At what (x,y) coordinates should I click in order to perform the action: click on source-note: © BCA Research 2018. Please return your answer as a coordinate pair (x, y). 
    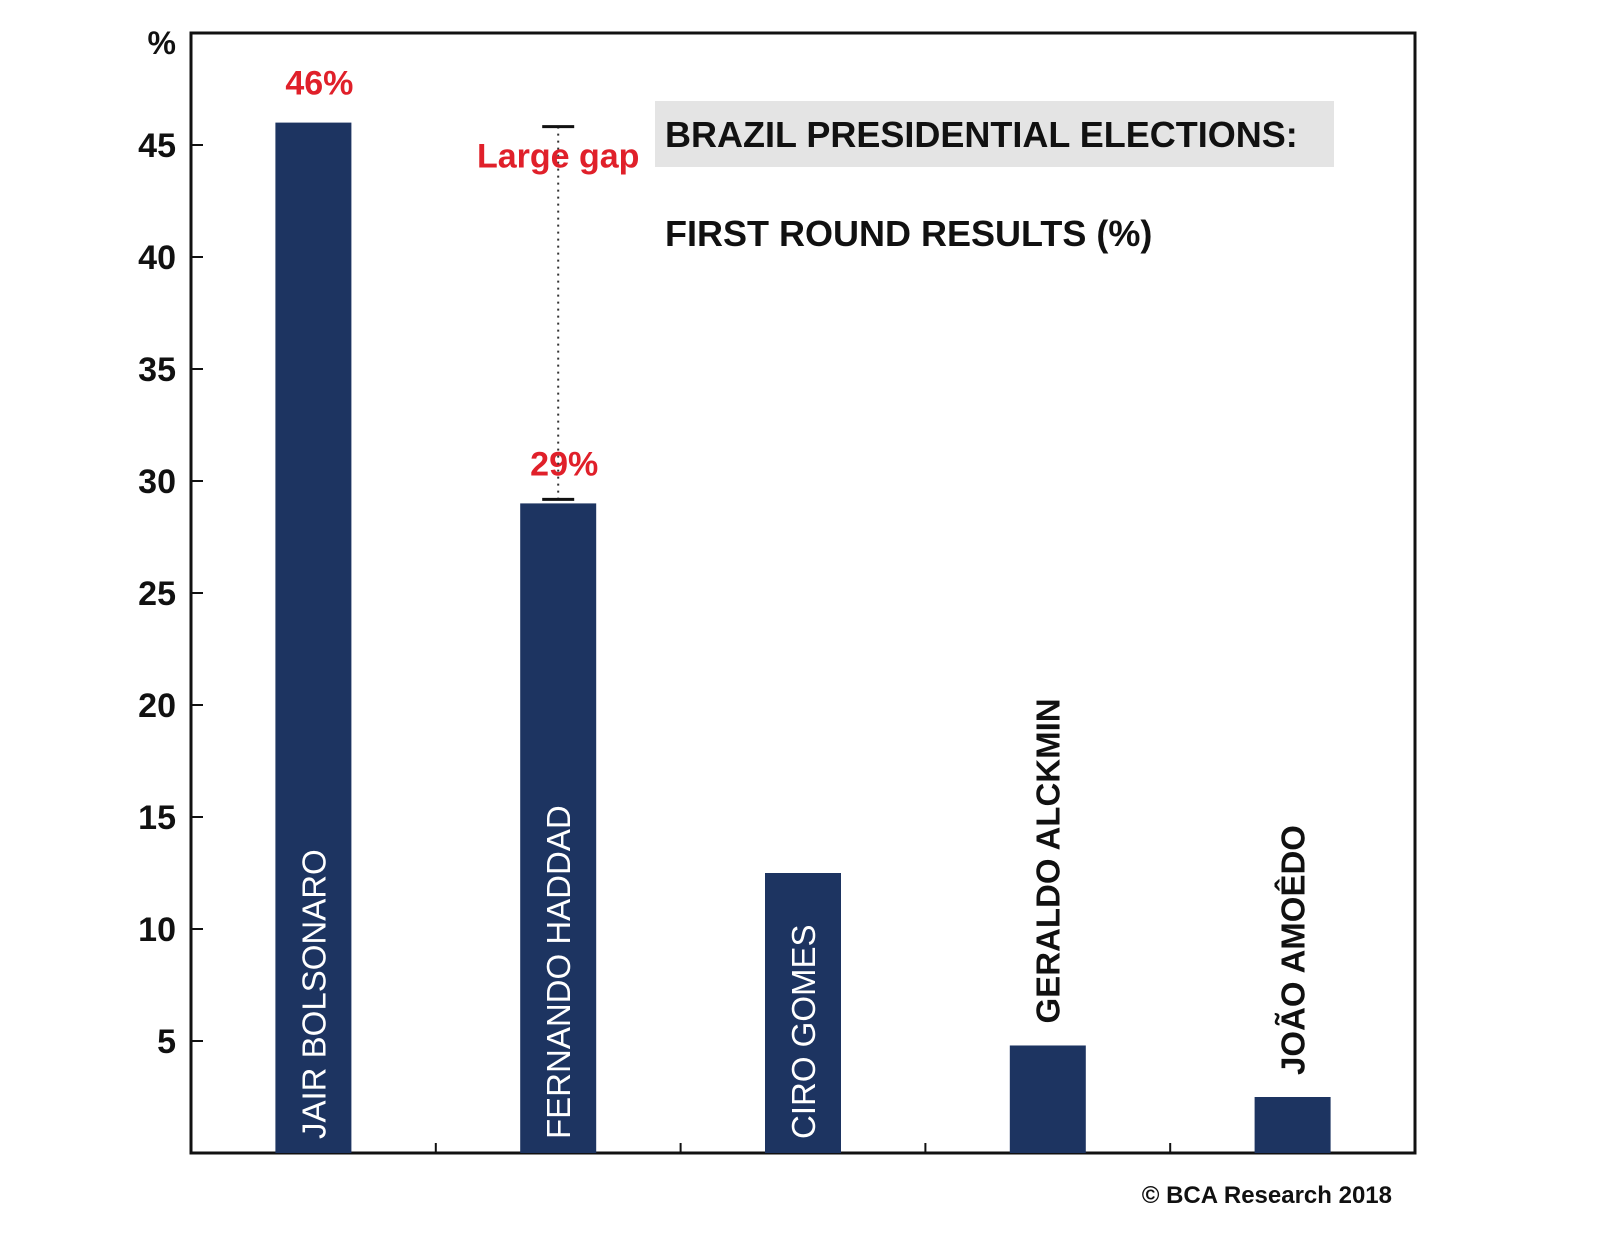
    Looking at the image, I should click on (1267, 1195).